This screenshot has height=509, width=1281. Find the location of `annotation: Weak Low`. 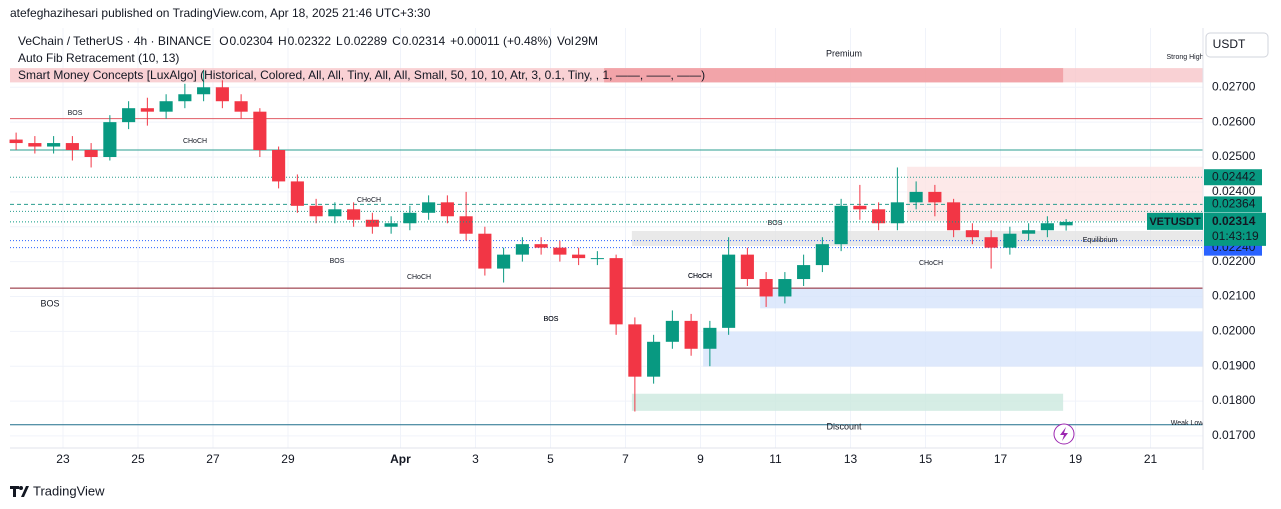

annotation: Weak Low is located at coordinates (1187, 423).